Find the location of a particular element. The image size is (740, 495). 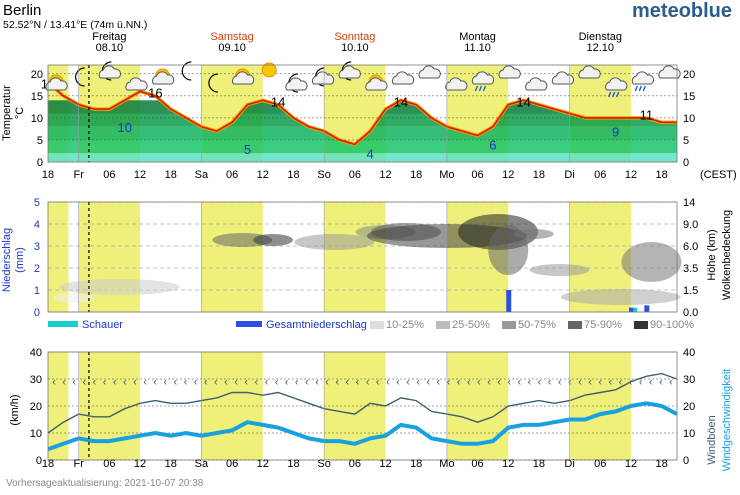

brand-logo: meteoblue is located at coordinates (682, 11).